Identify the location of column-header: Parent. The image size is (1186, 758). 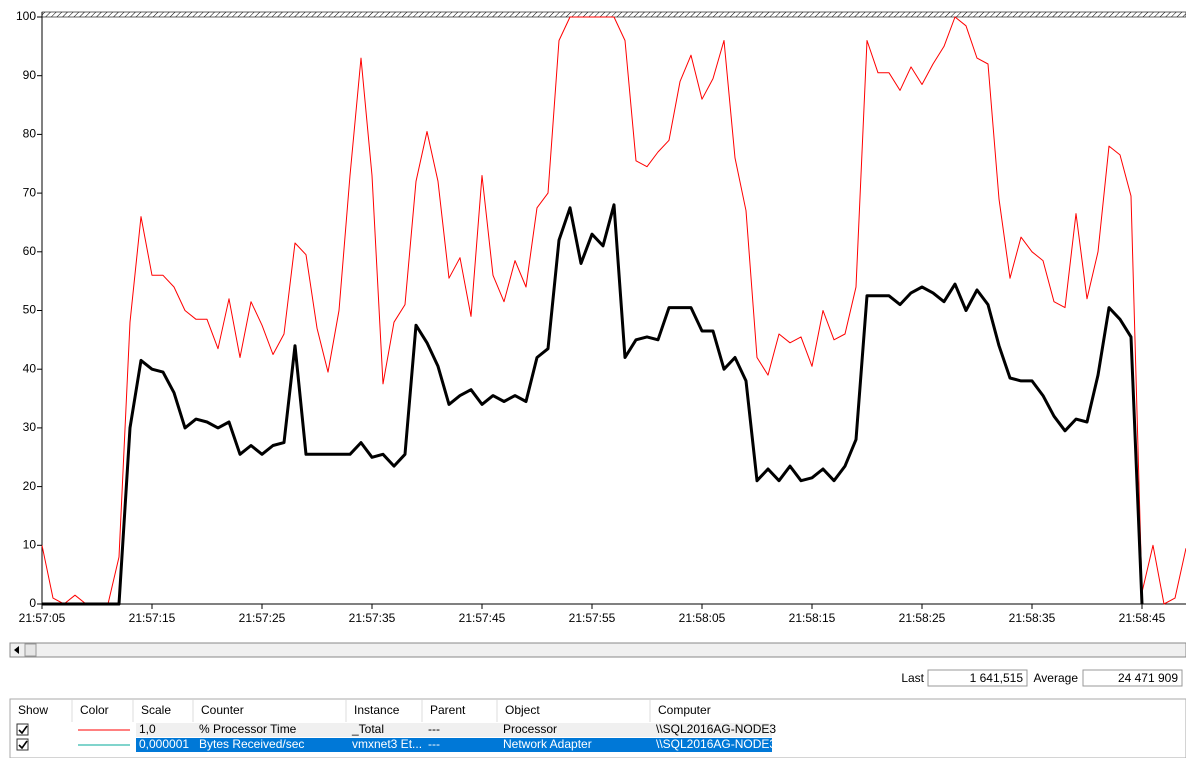
(448, 710).